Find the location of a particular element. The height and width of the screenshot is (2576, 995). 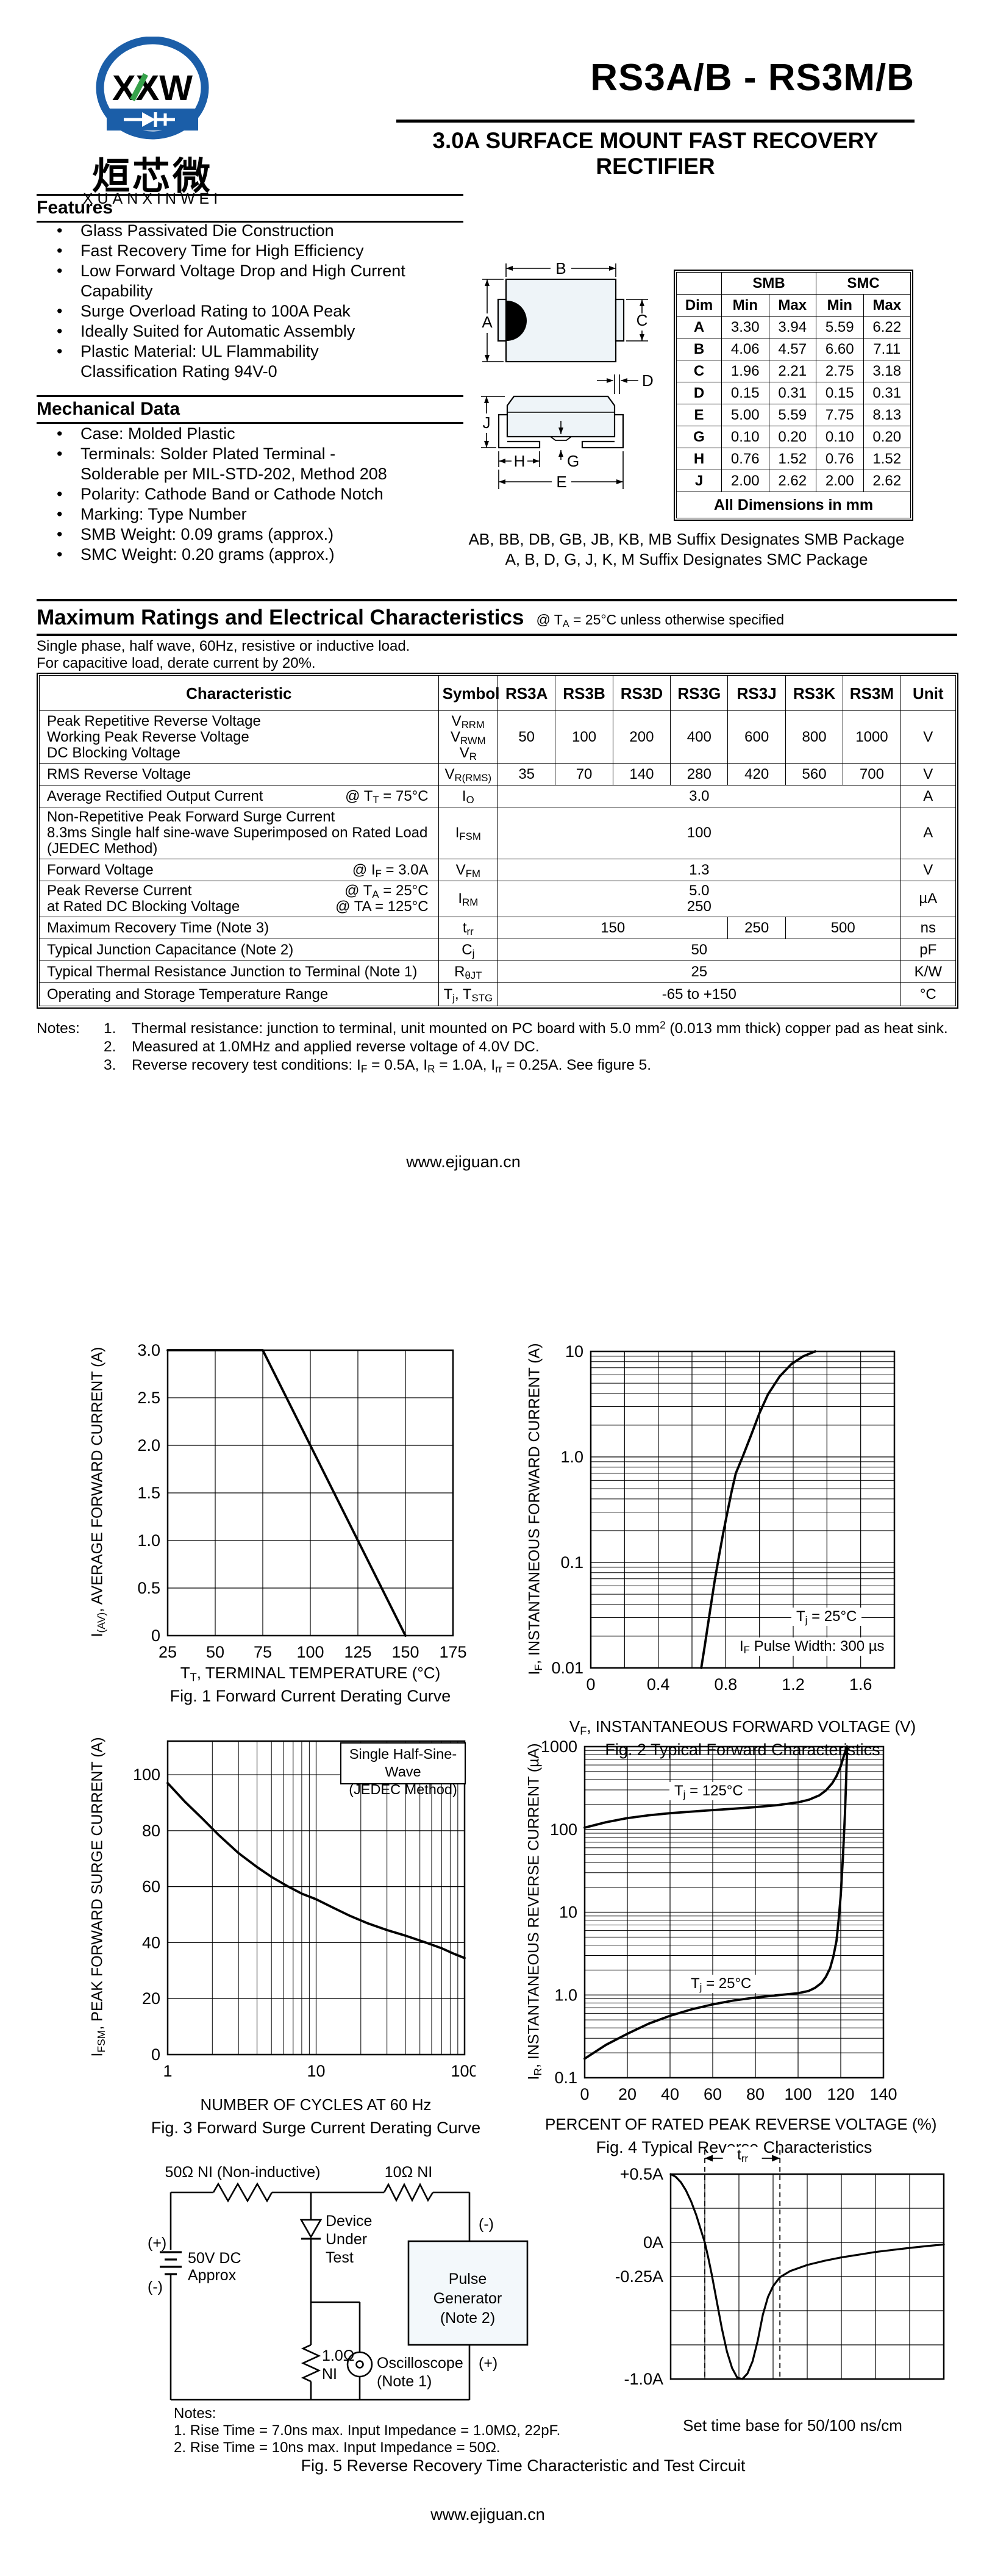

y-tick-label: 2.0 is located at coordinates (149, 1445).